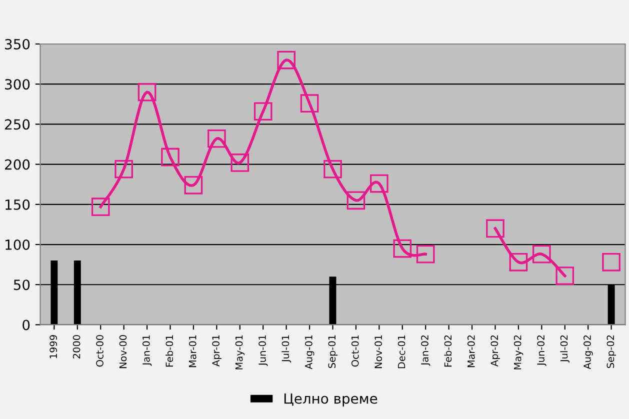  Describe the element at coordinates (147, 350) in the screenshot. I see `x-tick-label: Jan-01` at that location.